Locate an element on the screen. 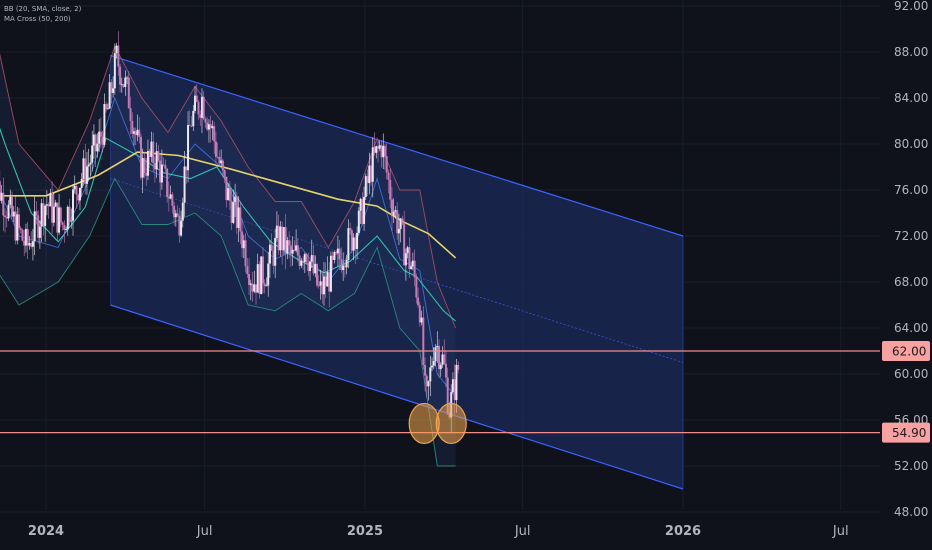 This screenshot has width=932, height=550. ma200-line is located at coordinates (228, 205).